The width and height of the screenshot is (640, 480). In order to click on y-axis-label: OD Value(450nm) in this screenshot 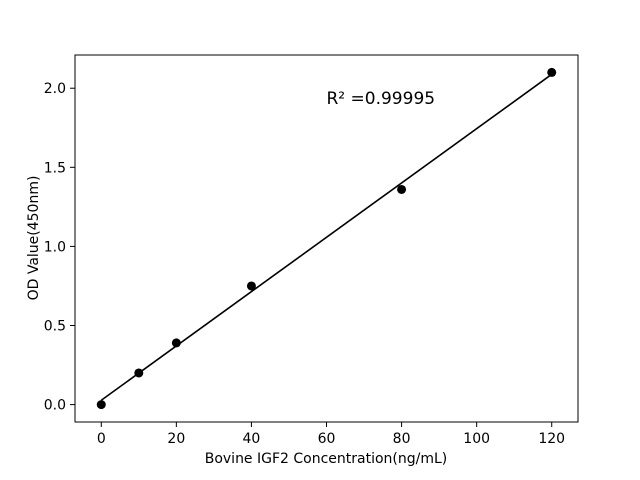, I will do `click(34, 238)`.